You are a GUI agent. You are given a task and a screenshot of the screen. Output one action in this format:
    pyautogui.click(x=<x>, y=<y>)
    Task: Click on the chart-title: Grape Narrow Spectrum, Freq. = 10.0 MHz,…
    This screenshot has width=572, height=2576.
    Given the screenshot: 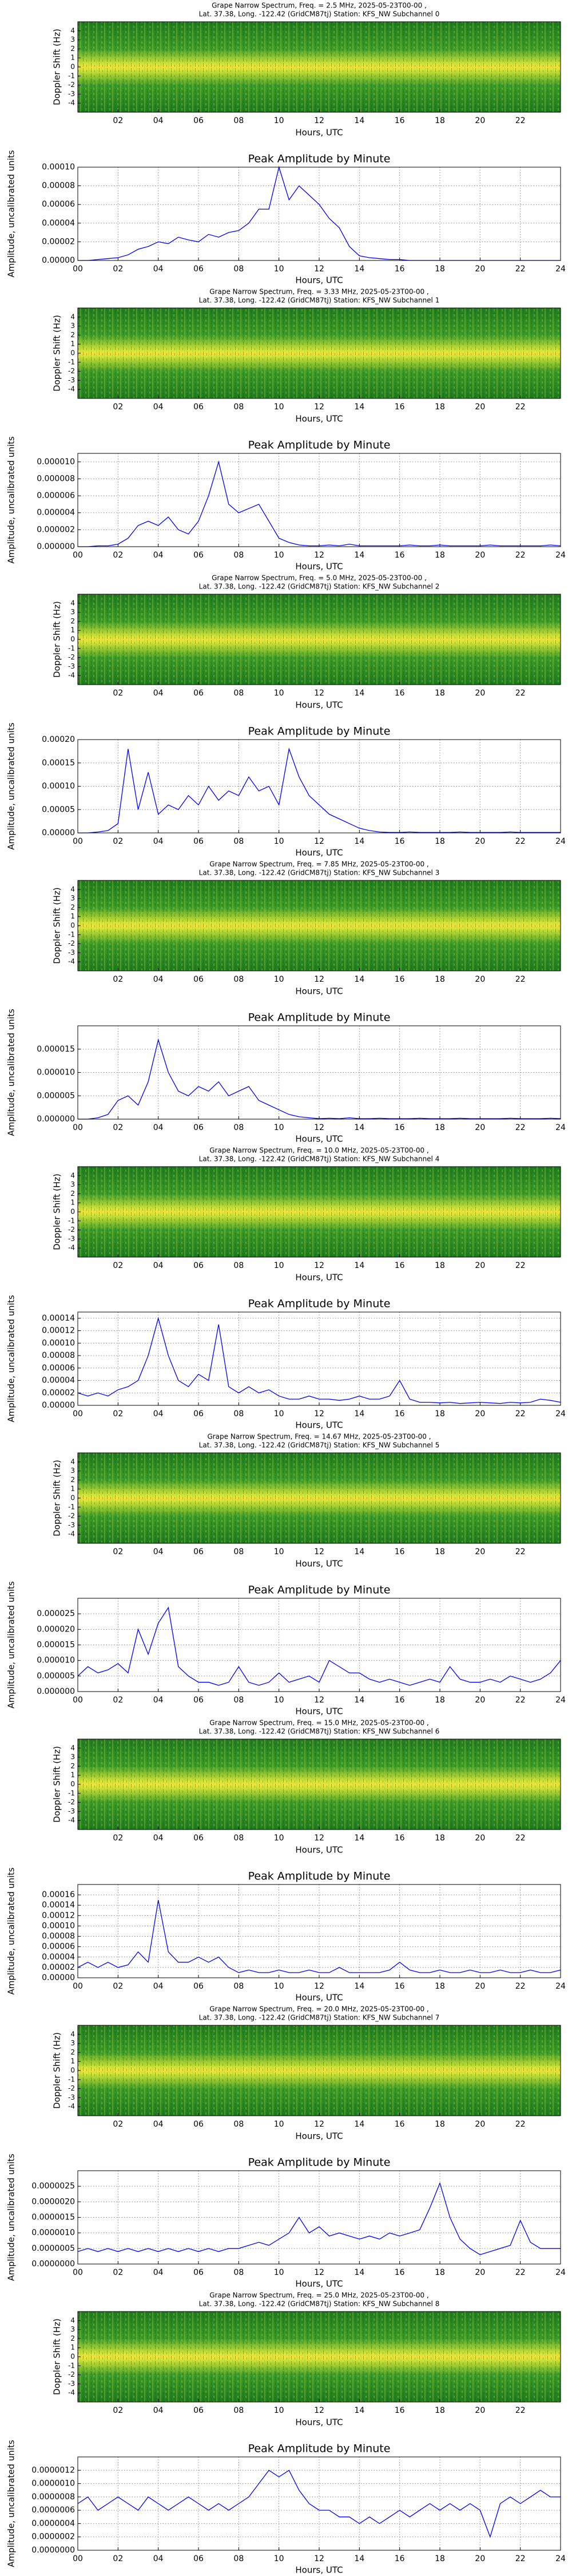 What is the action you would take?
    pyautogui.click(x=318, y=1151)
    